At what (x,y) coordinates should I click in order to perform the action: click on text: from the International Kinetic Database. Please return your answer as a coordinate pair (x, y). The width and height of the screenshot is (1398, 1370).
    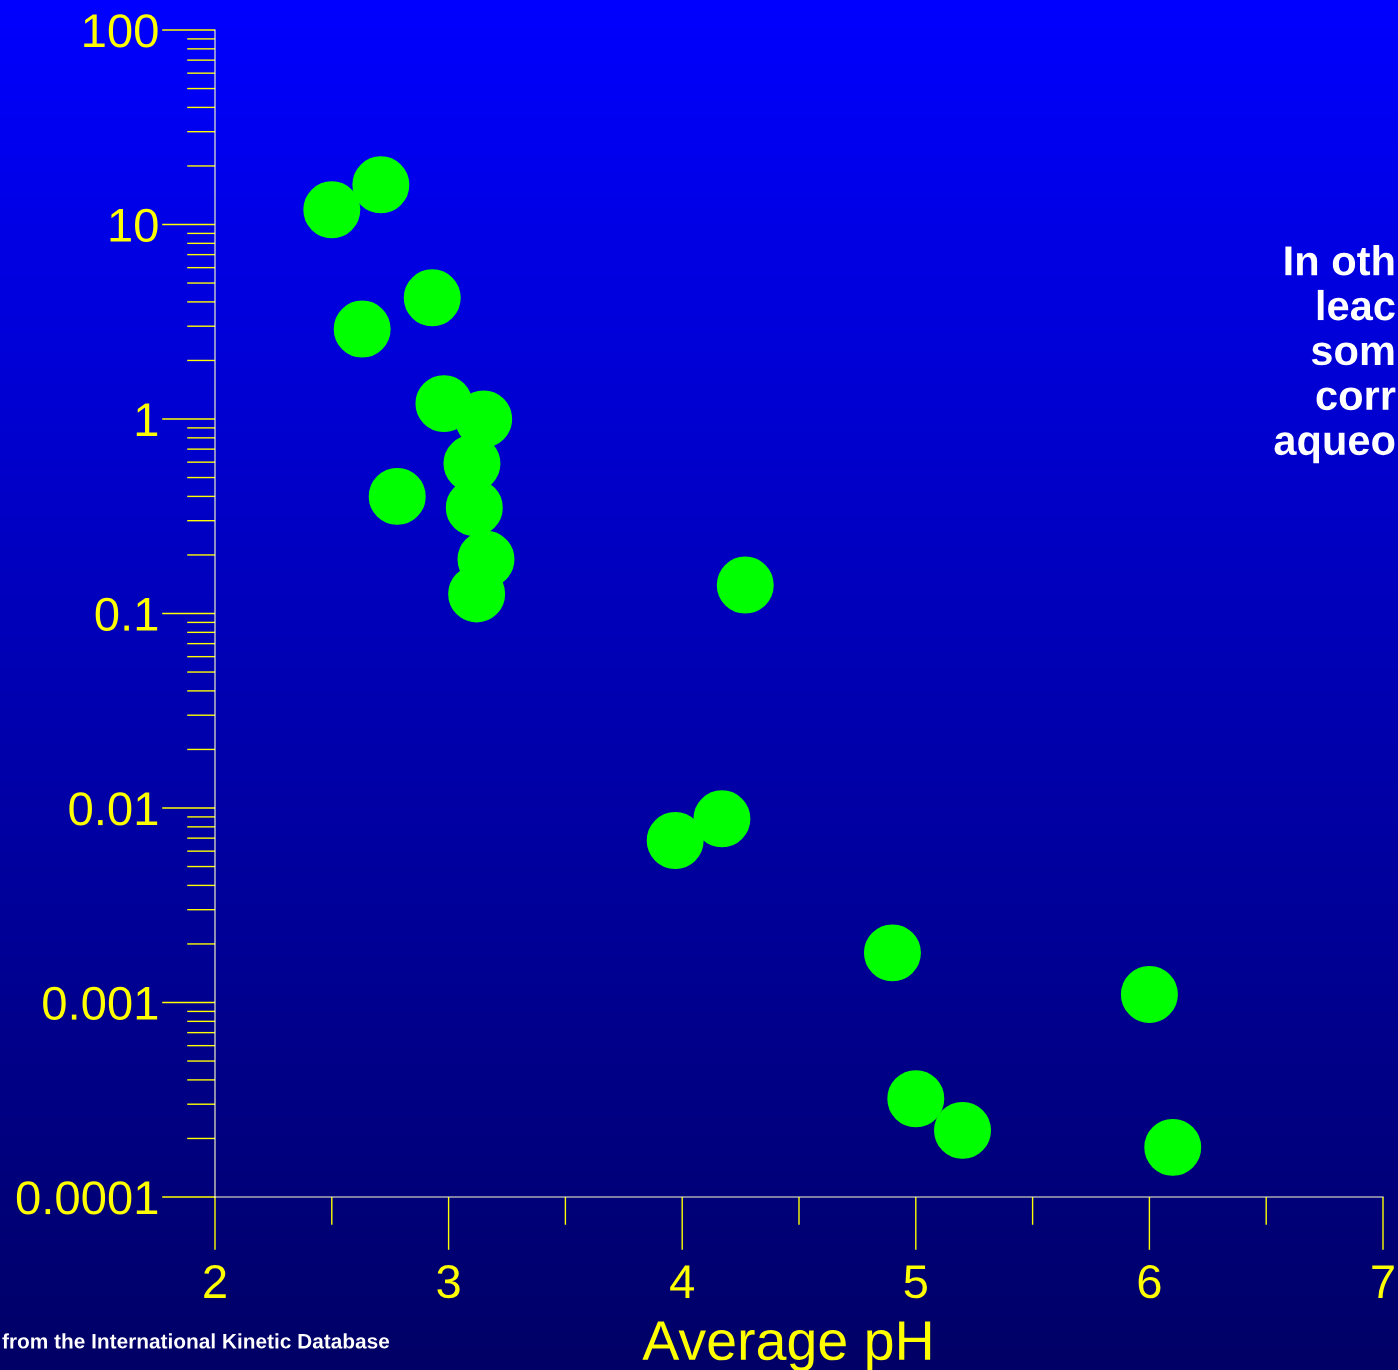
    Looking at the image, I should click on (196, 1341).